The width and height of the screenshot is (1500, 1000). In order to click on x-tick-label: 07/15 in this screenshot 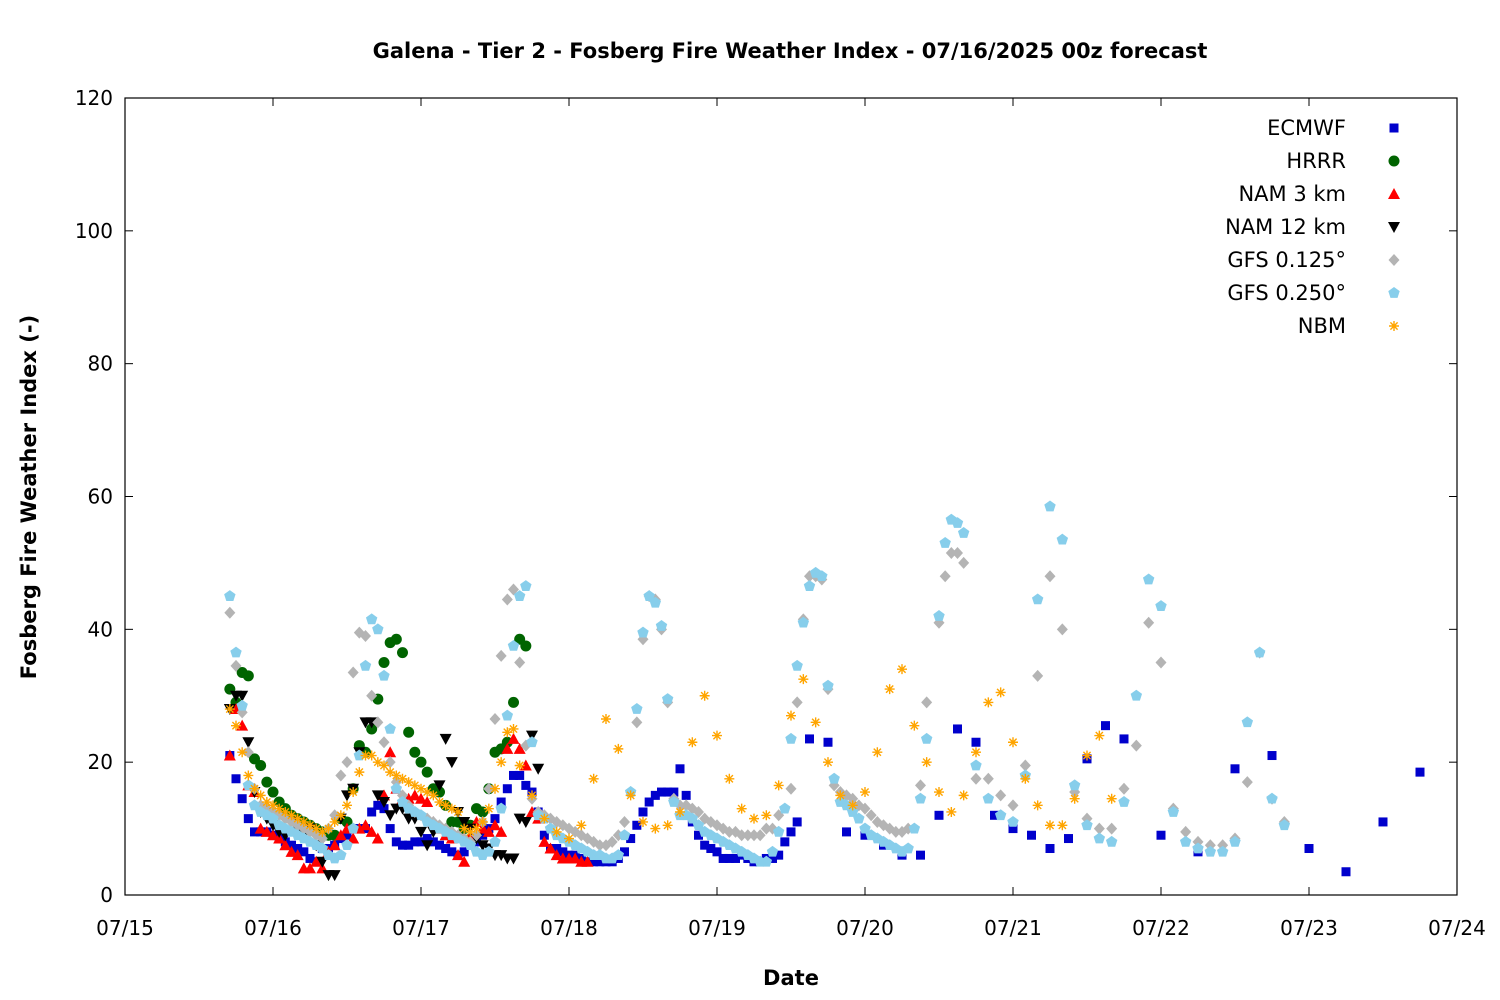, I will do `click(125, 928)`.